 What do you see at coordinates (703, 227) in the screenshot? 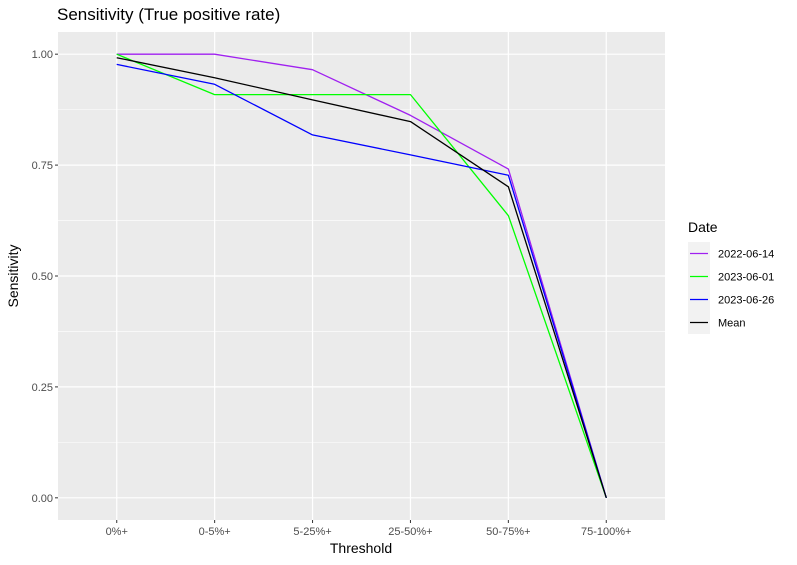
I see `legend-title: Date` at bounding box center [703, 227].